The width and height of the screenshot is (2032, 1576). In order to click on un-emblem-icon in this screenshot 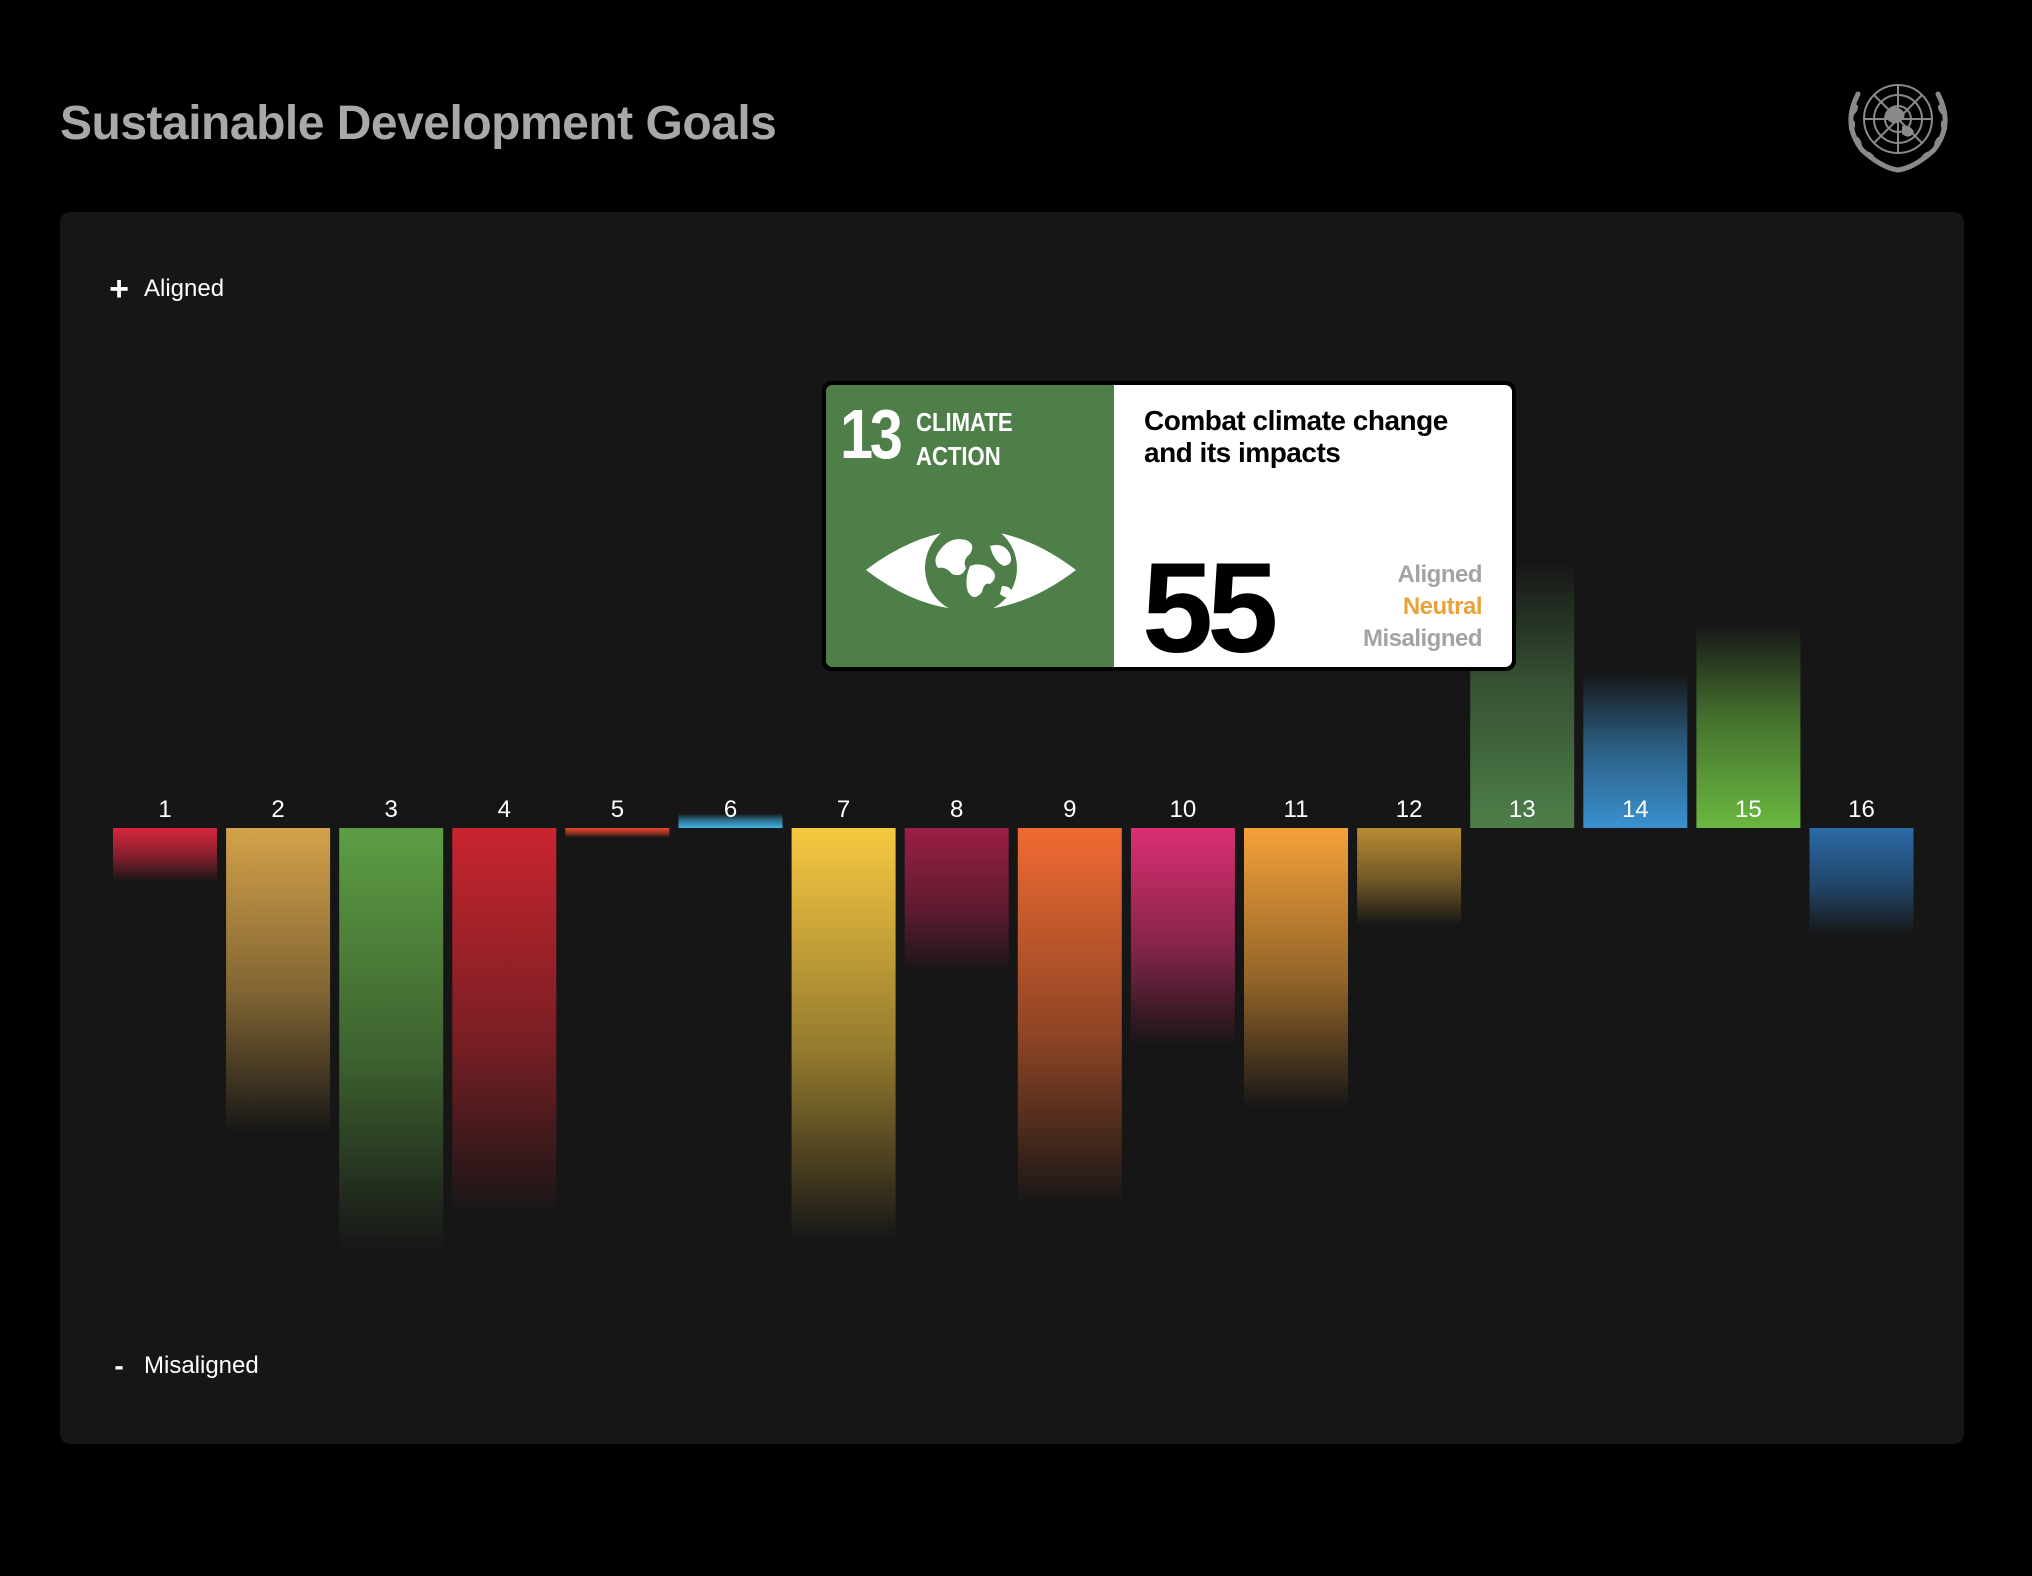, I will do `click(1898, 128)`.